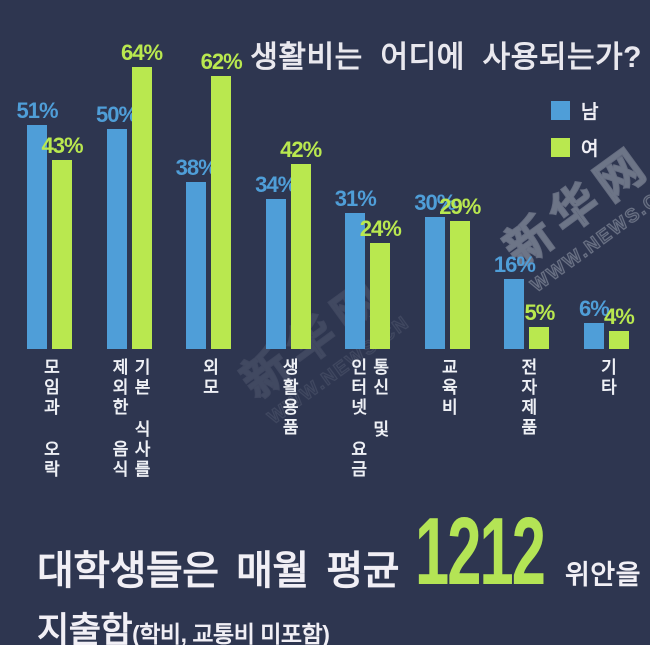 This screenshot has height=645, width=650. What do you see at coordinates (208, 419) in the screenshot?
I see `category-cell: 외모` at bounding box center [208, 419].